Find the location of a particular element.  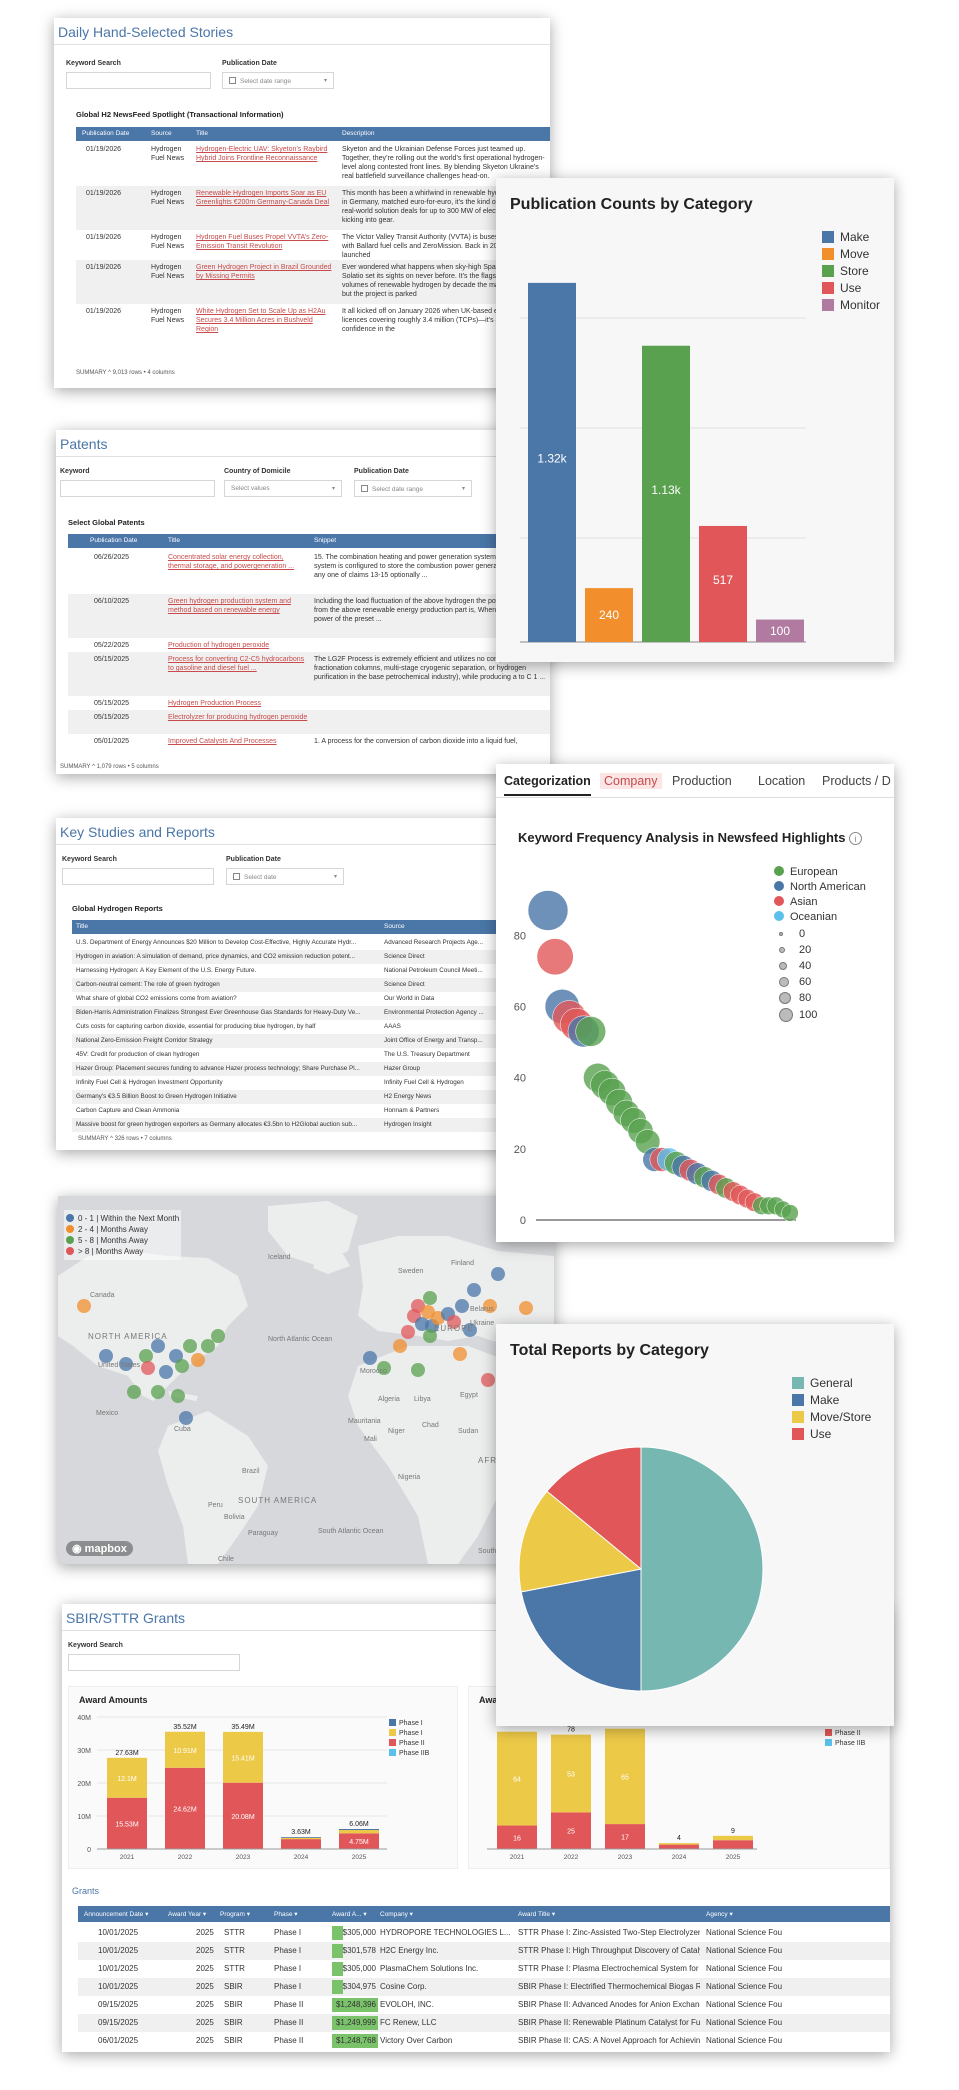

table-row: 05/15/2025 Hydrogen Production Process is located at coordinates (309, 703).